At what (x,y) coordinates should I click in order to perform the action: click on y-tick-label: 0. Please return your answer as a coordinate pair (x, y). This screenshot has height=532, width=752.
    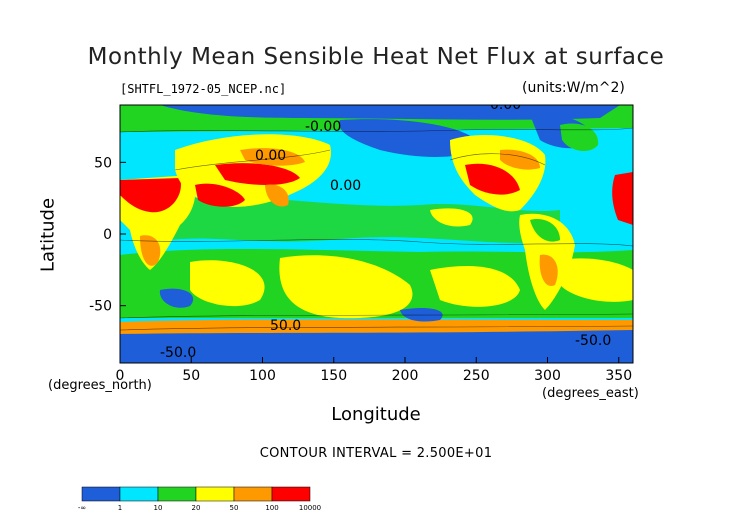
    Looking at the image, I should click on (107, 235).